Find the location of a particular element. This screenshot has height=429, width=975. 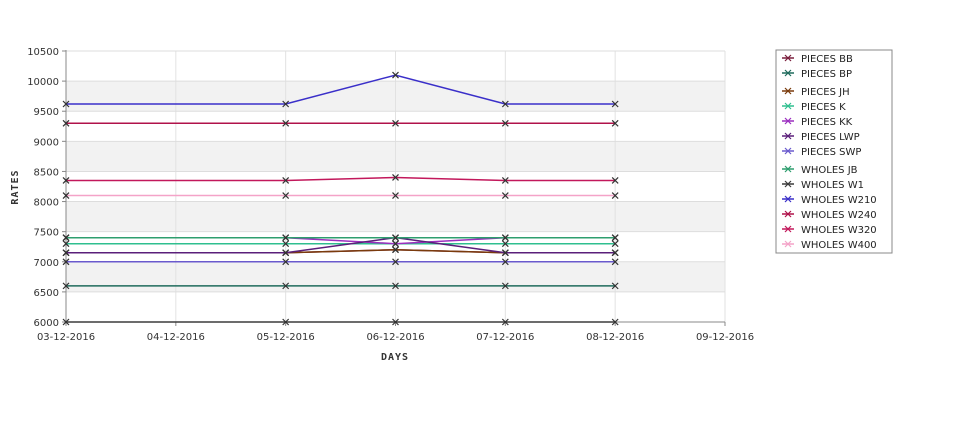

legend-item-wholes-w1: WHOLES W1 is located at coordinates (823, 185).